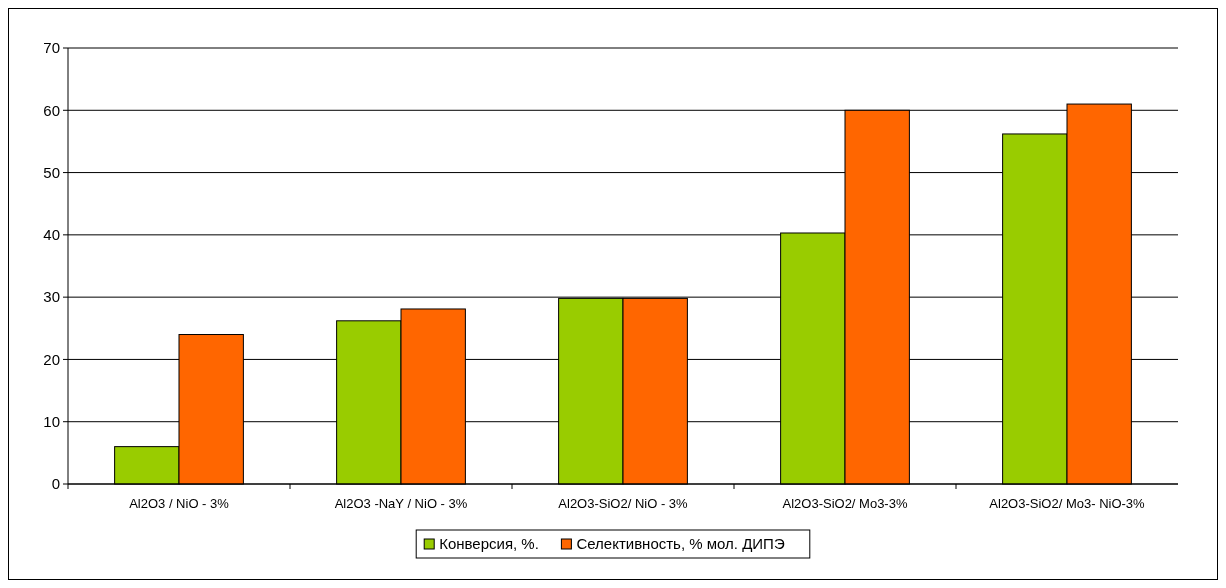 The width and height of the screenshot is (1226, 588). What do you see at coordinates (401, 503) in the screenshot?
I see `x-tick-label: Al2O3 -NaY / NiO - 3%` at bounding box center [401, 503].